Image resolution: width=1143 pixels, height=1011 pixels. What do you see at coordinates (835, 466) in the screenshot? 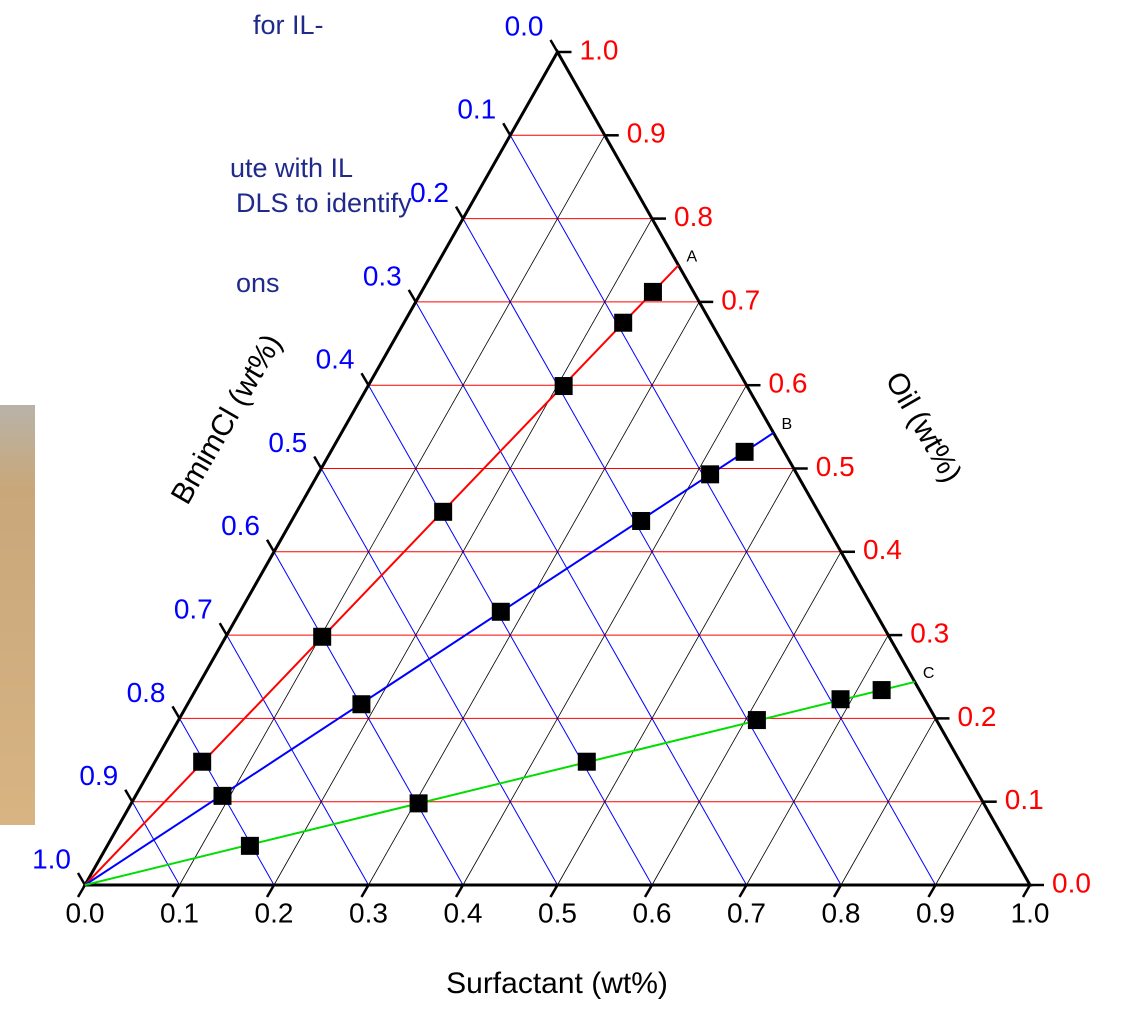
I see `right-tick-label: 0.5` at bounding box center [835, 466].